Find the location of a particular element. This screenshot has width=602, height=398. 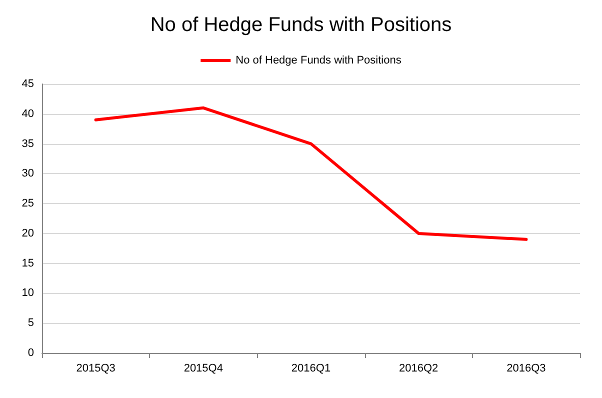

y-tick-label: 30 is located at coordinates (28, 174).